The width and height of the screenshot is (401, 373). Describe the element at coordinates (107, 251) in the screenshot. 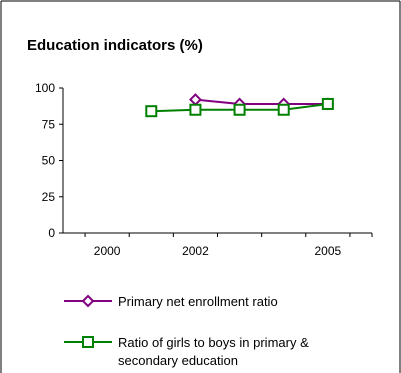

I see `x-tick-label: 2000` at that location.